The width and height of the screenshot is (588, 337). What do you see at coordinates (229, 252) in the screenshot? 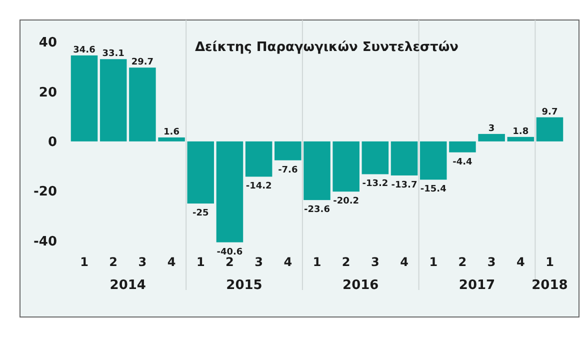
I see `data-label: -40.6` at bounding box center [229, 252].